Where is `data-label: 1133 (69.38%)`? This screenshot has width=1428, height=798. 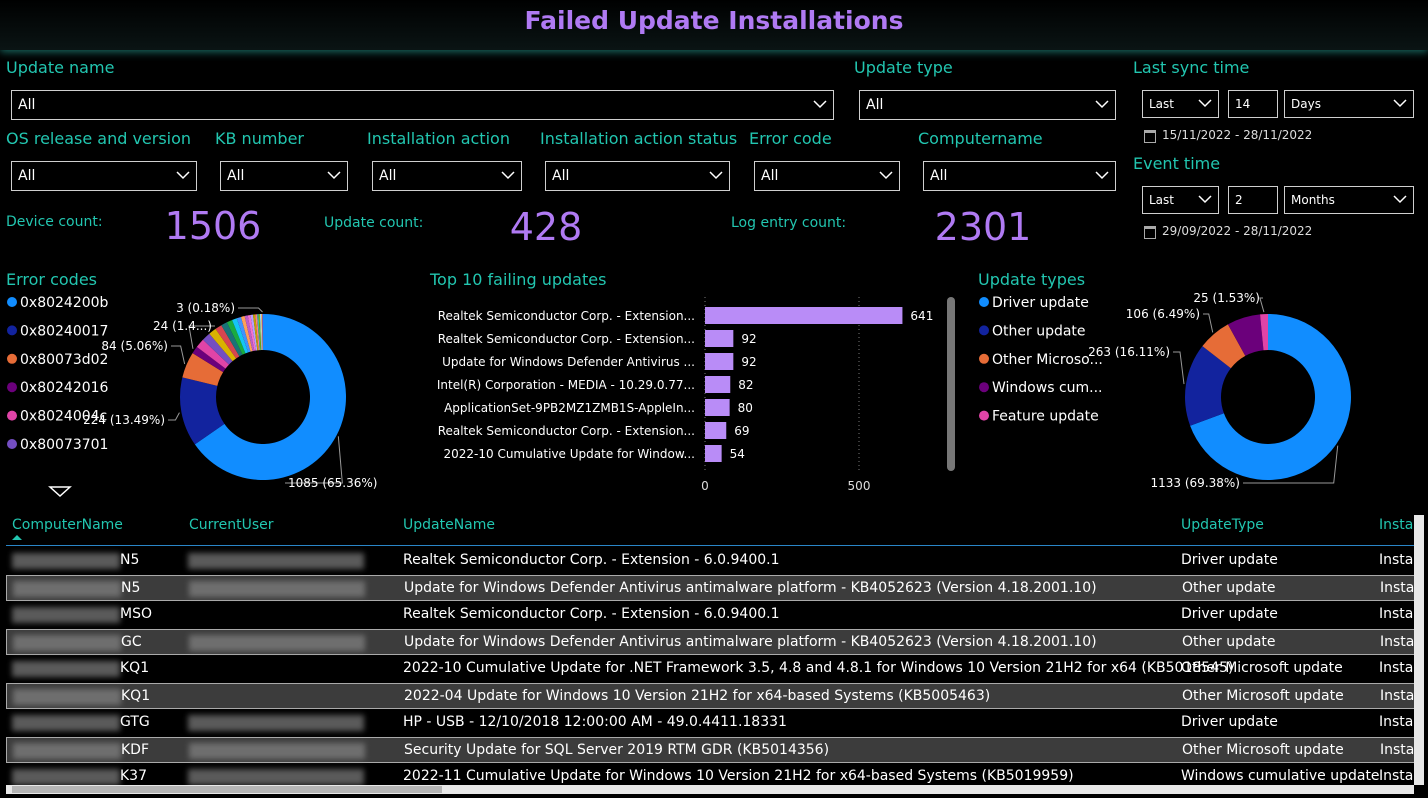 data-label: 1133 (69.38%) is located at coordinates (1195, 483).